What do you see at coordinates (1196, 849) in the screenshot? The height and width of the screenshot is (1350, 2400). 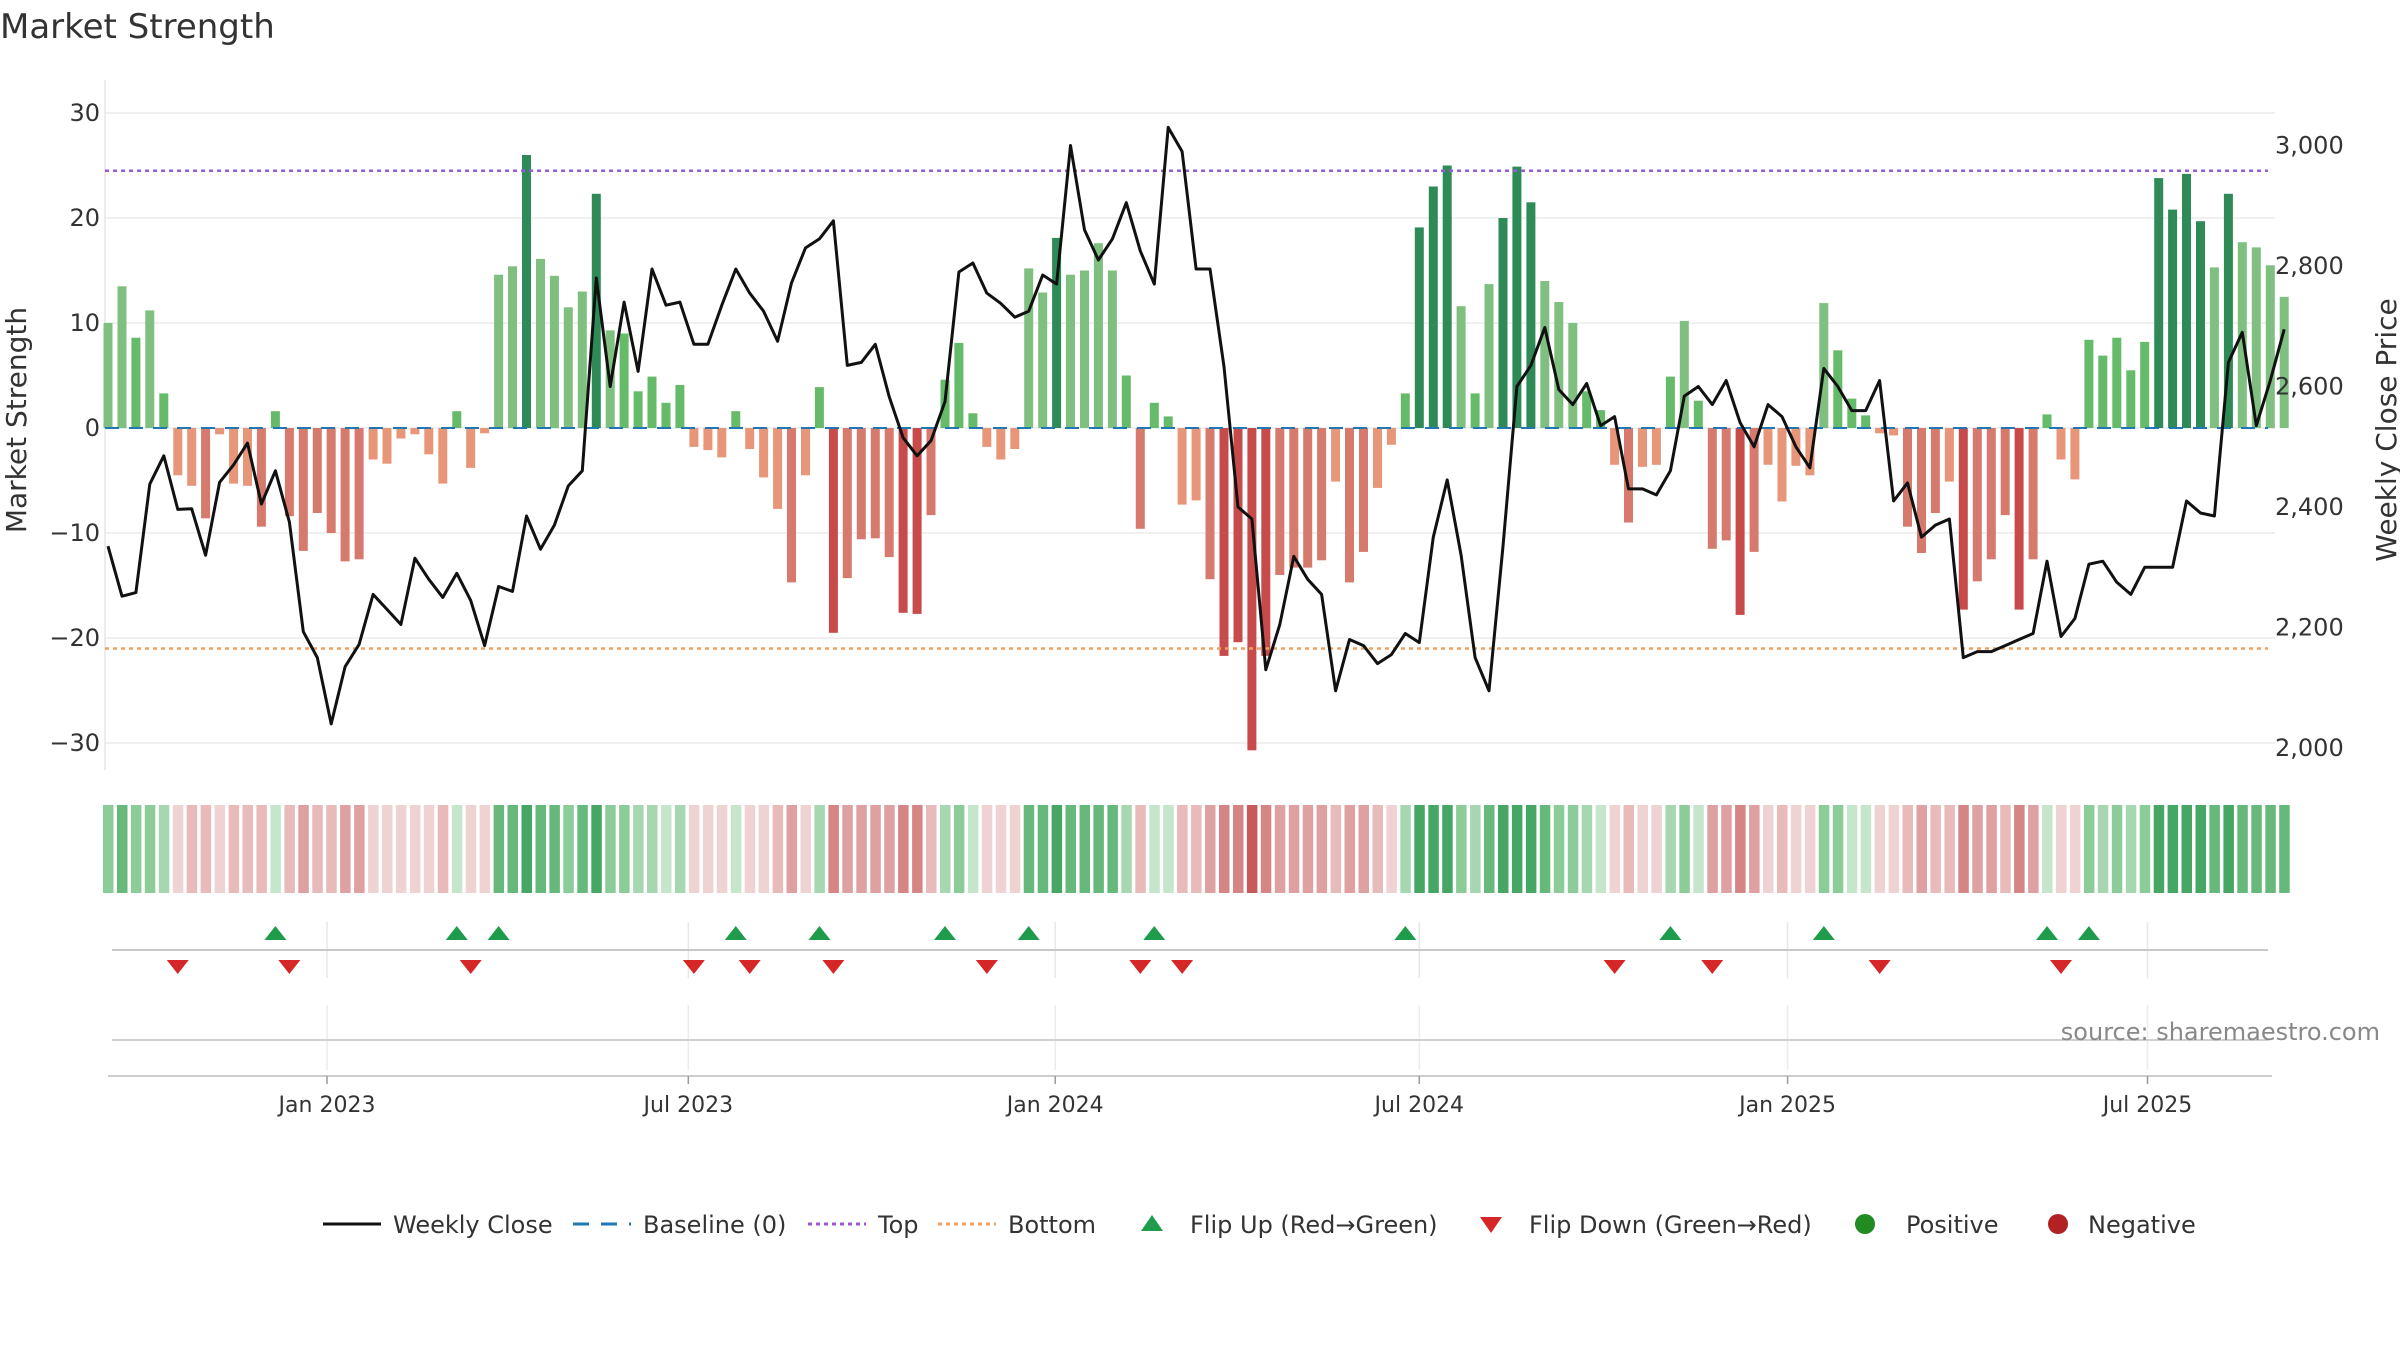 I see `strength-heat-strip` at bounding box center [1196, 849].